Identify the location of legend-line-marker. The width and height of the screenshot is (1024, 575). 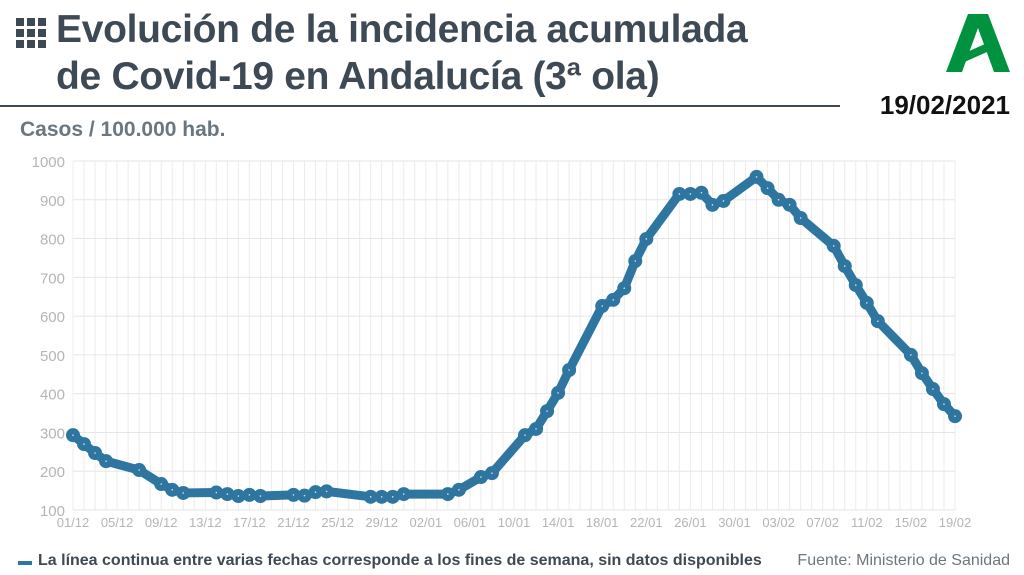
(25, 563).